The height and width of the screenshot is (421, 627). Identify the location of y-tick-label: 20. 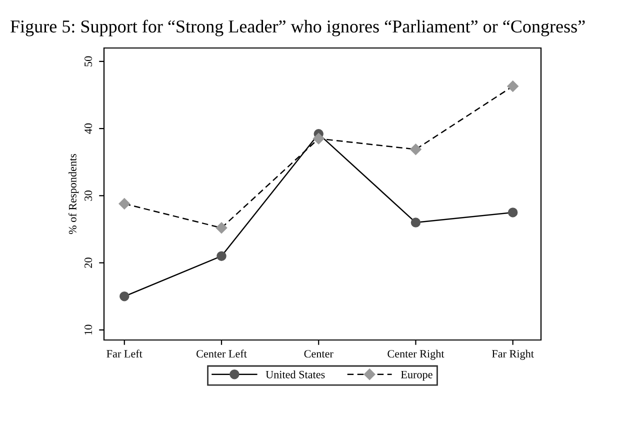
(88, 263).